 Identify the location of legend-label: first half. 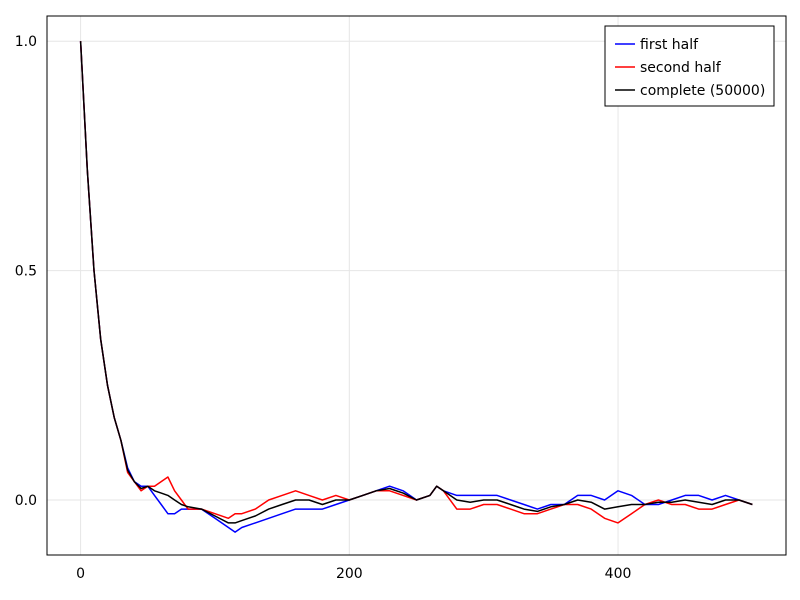
(669, 45).